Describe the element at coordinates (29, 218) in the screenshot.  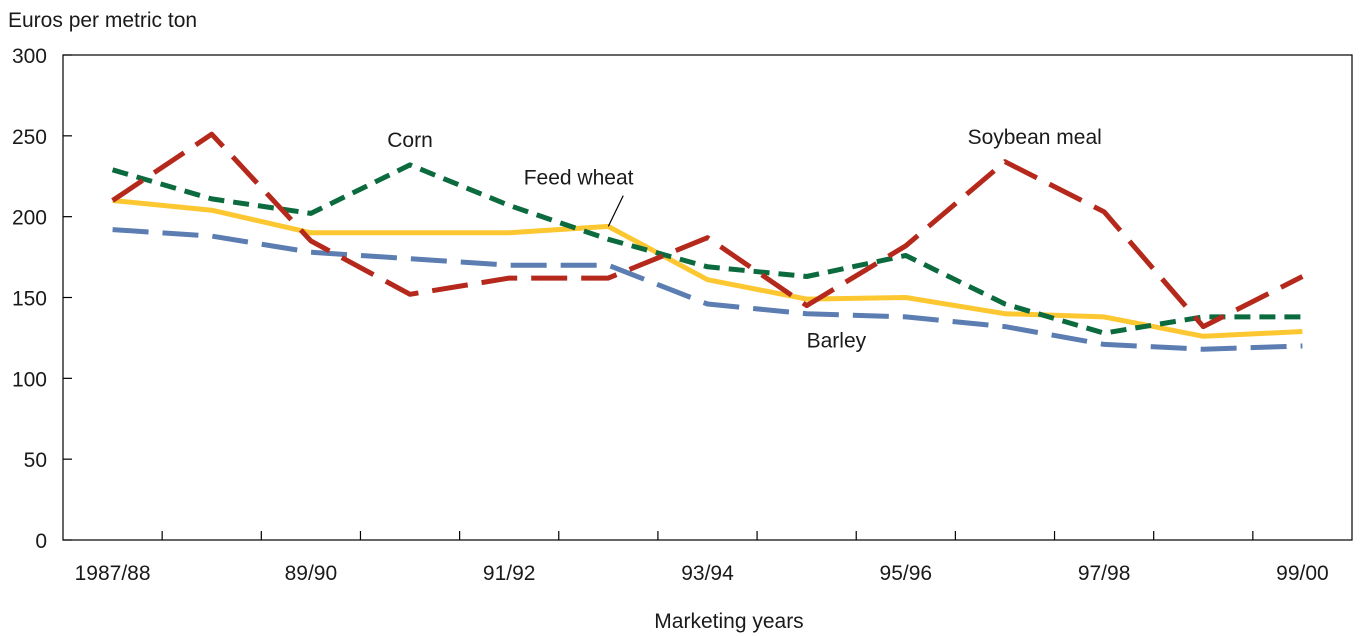
I see `y-tick-label: 200` at that location.